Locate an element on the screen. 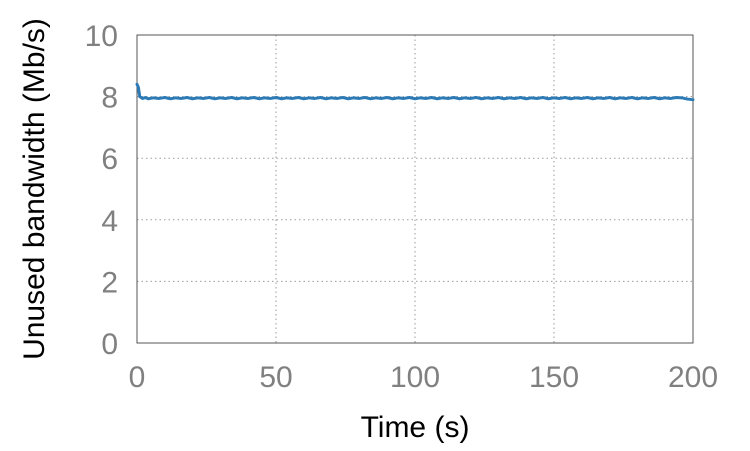  x-tick-labels: 0 50 100 150 200 is located at coordinates (423, 377).